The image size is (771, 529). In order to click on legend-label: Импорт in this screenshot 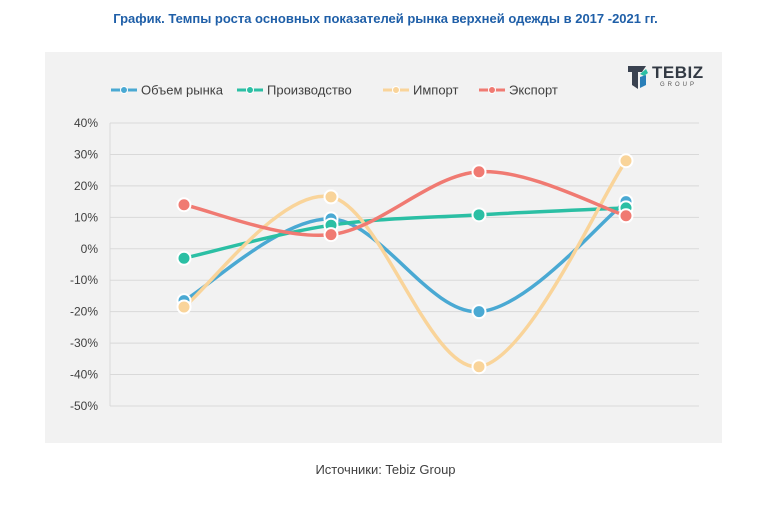, I will do `click(435, 90)`.